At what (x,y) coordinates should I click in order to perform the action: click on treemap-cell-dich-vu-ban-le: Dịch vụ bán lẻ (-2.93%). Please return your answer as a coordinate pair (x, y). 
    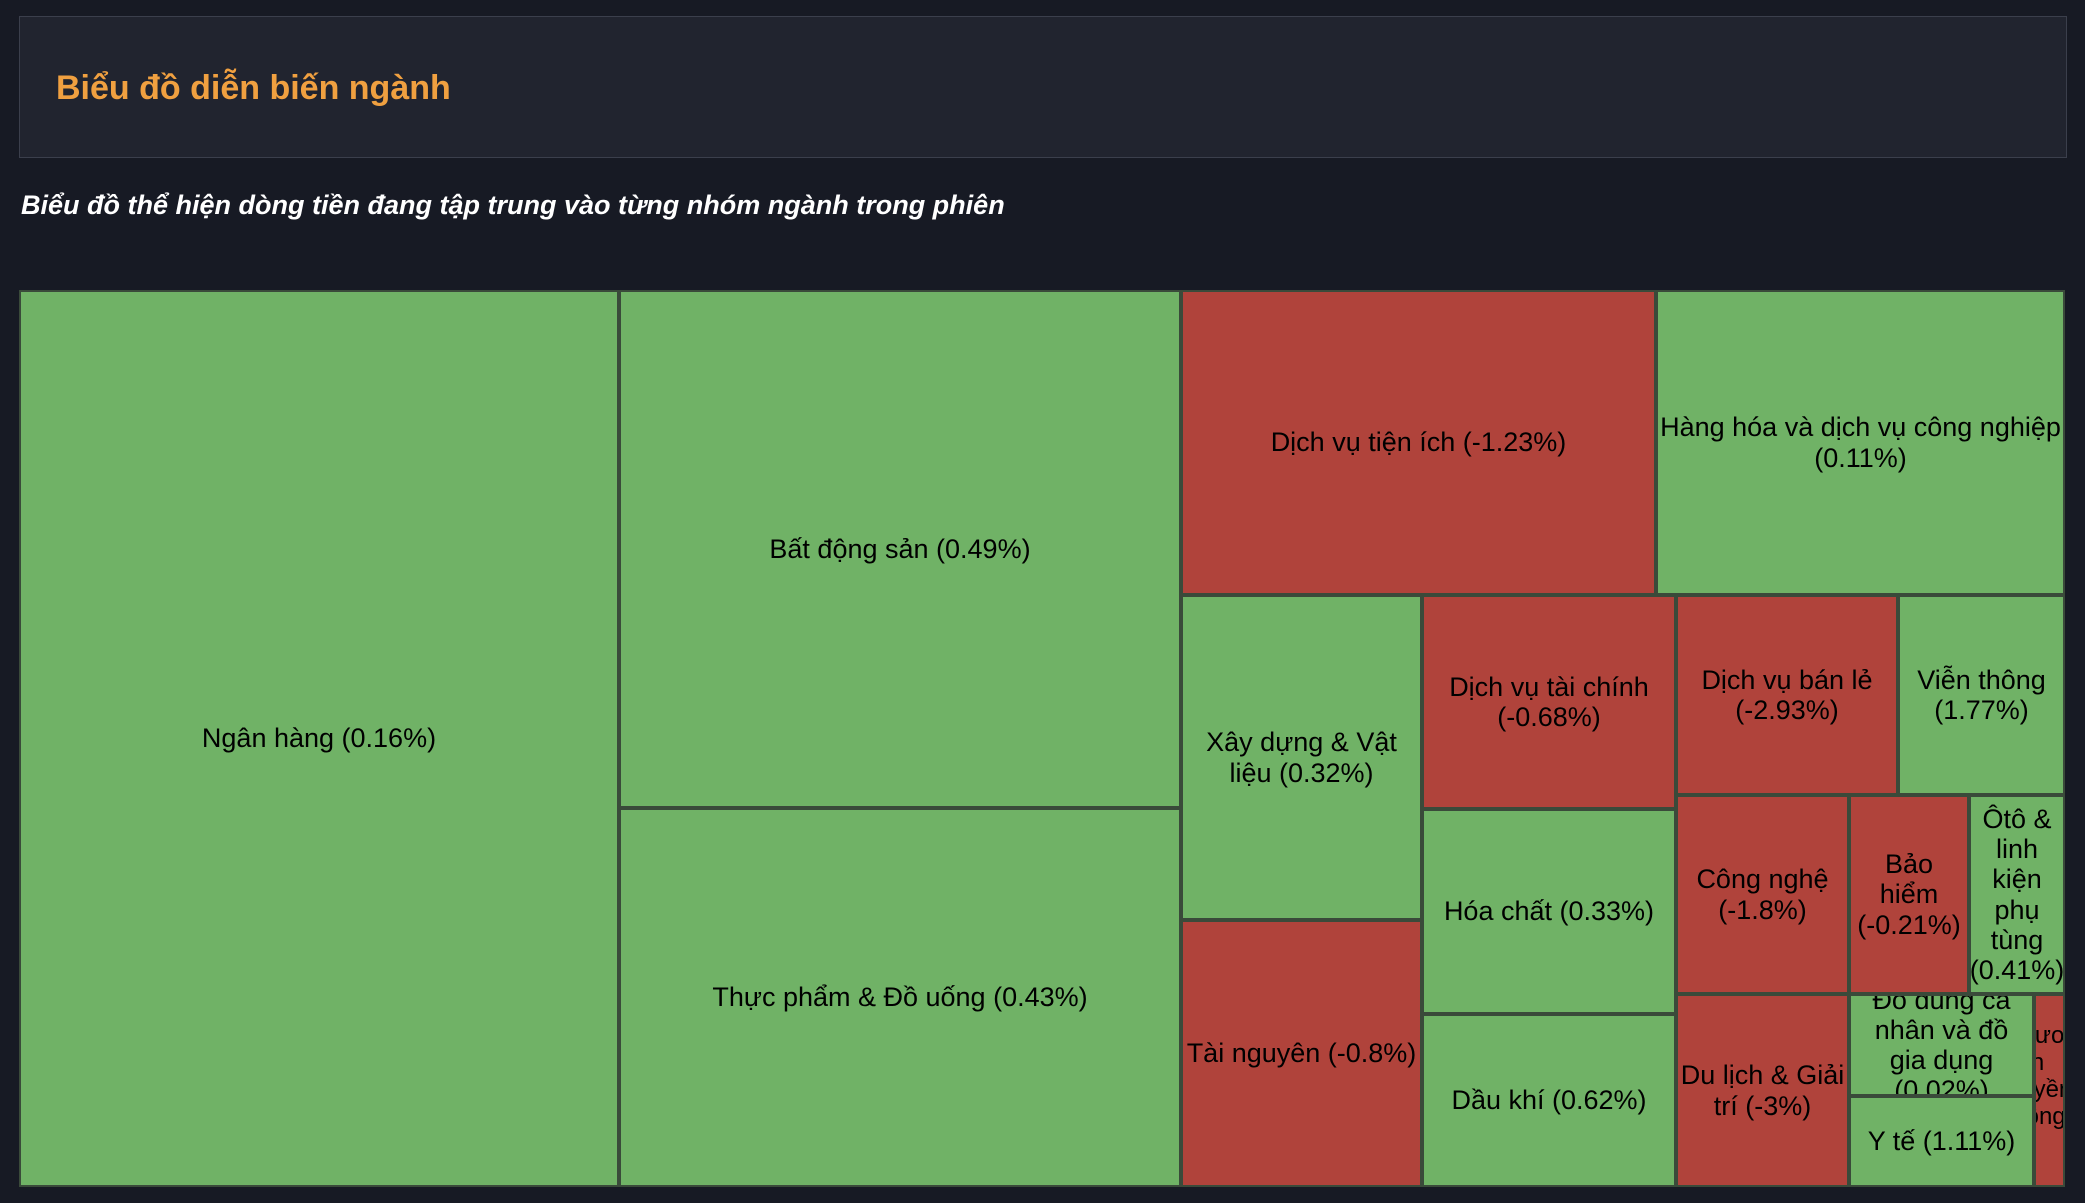
    Looking at the image, I should click on (1787, 695).